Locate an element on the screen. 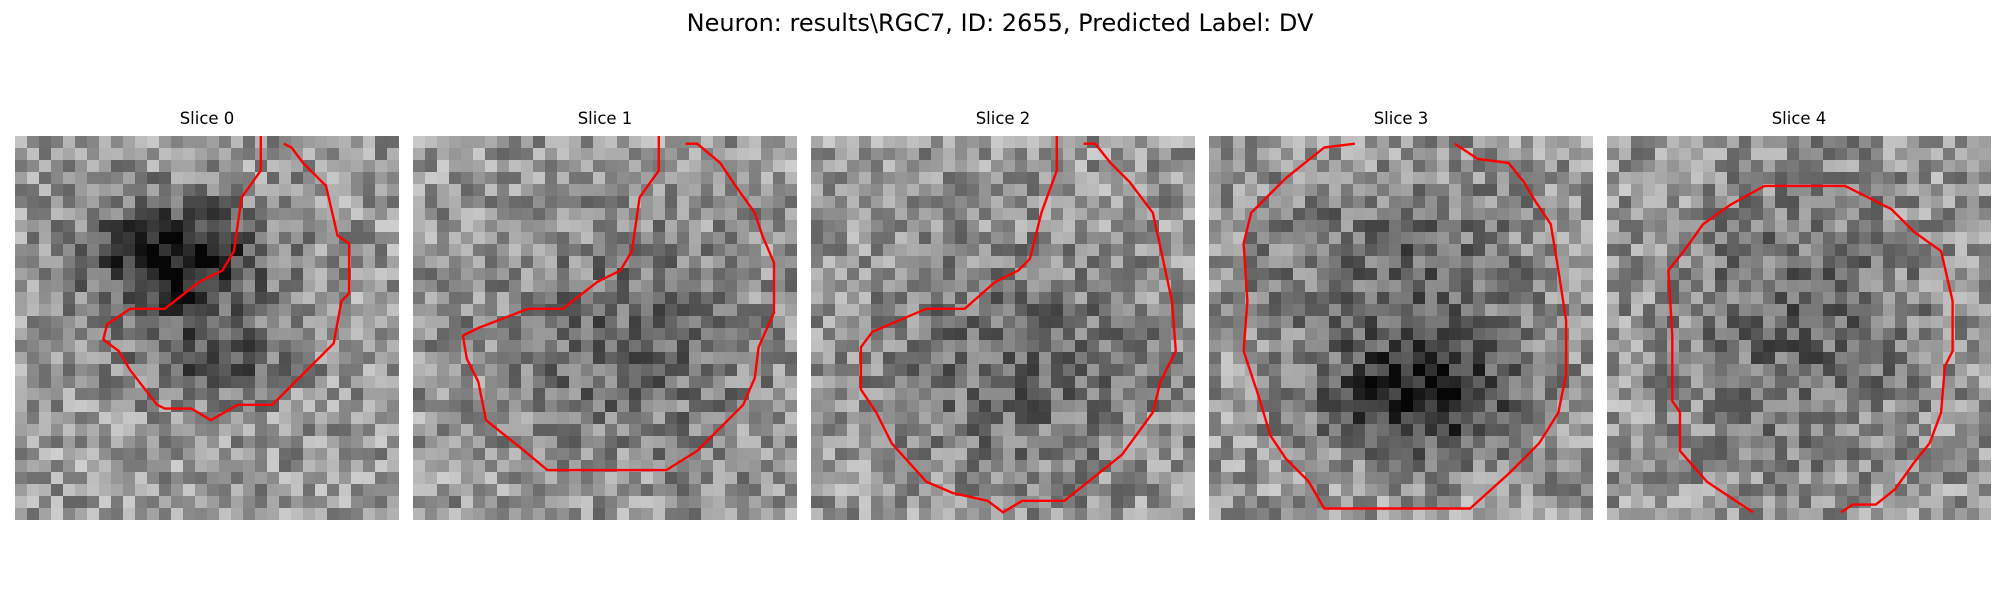 The width and height of the screenshot is (2000, 600). slice-title-2: Slice 2 is located at coordinates (1003, 118).